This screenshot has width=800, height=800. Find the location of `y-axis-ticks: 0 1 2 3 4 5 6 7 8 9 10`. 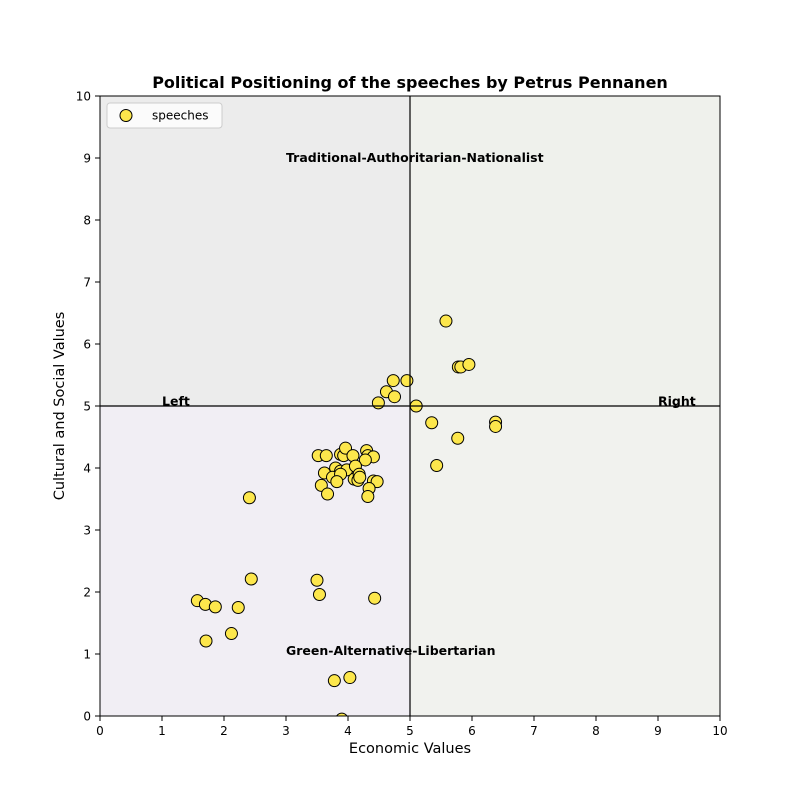

y-axis-ticks: 0 1 2 3 4 5 6 7 8 9 10 is located at coordinates (88, 407).